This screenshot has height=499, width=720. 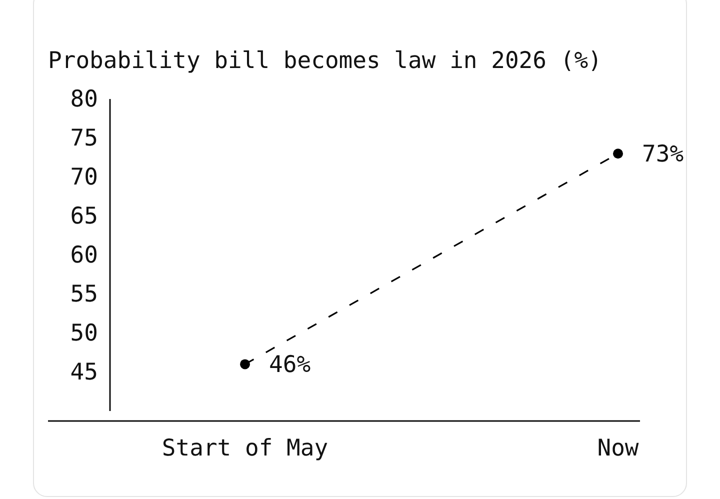 What do you see at coordinates (663, 155) in the screenshot?
I see `data-label: 73%` at bounding box center [663, 155].